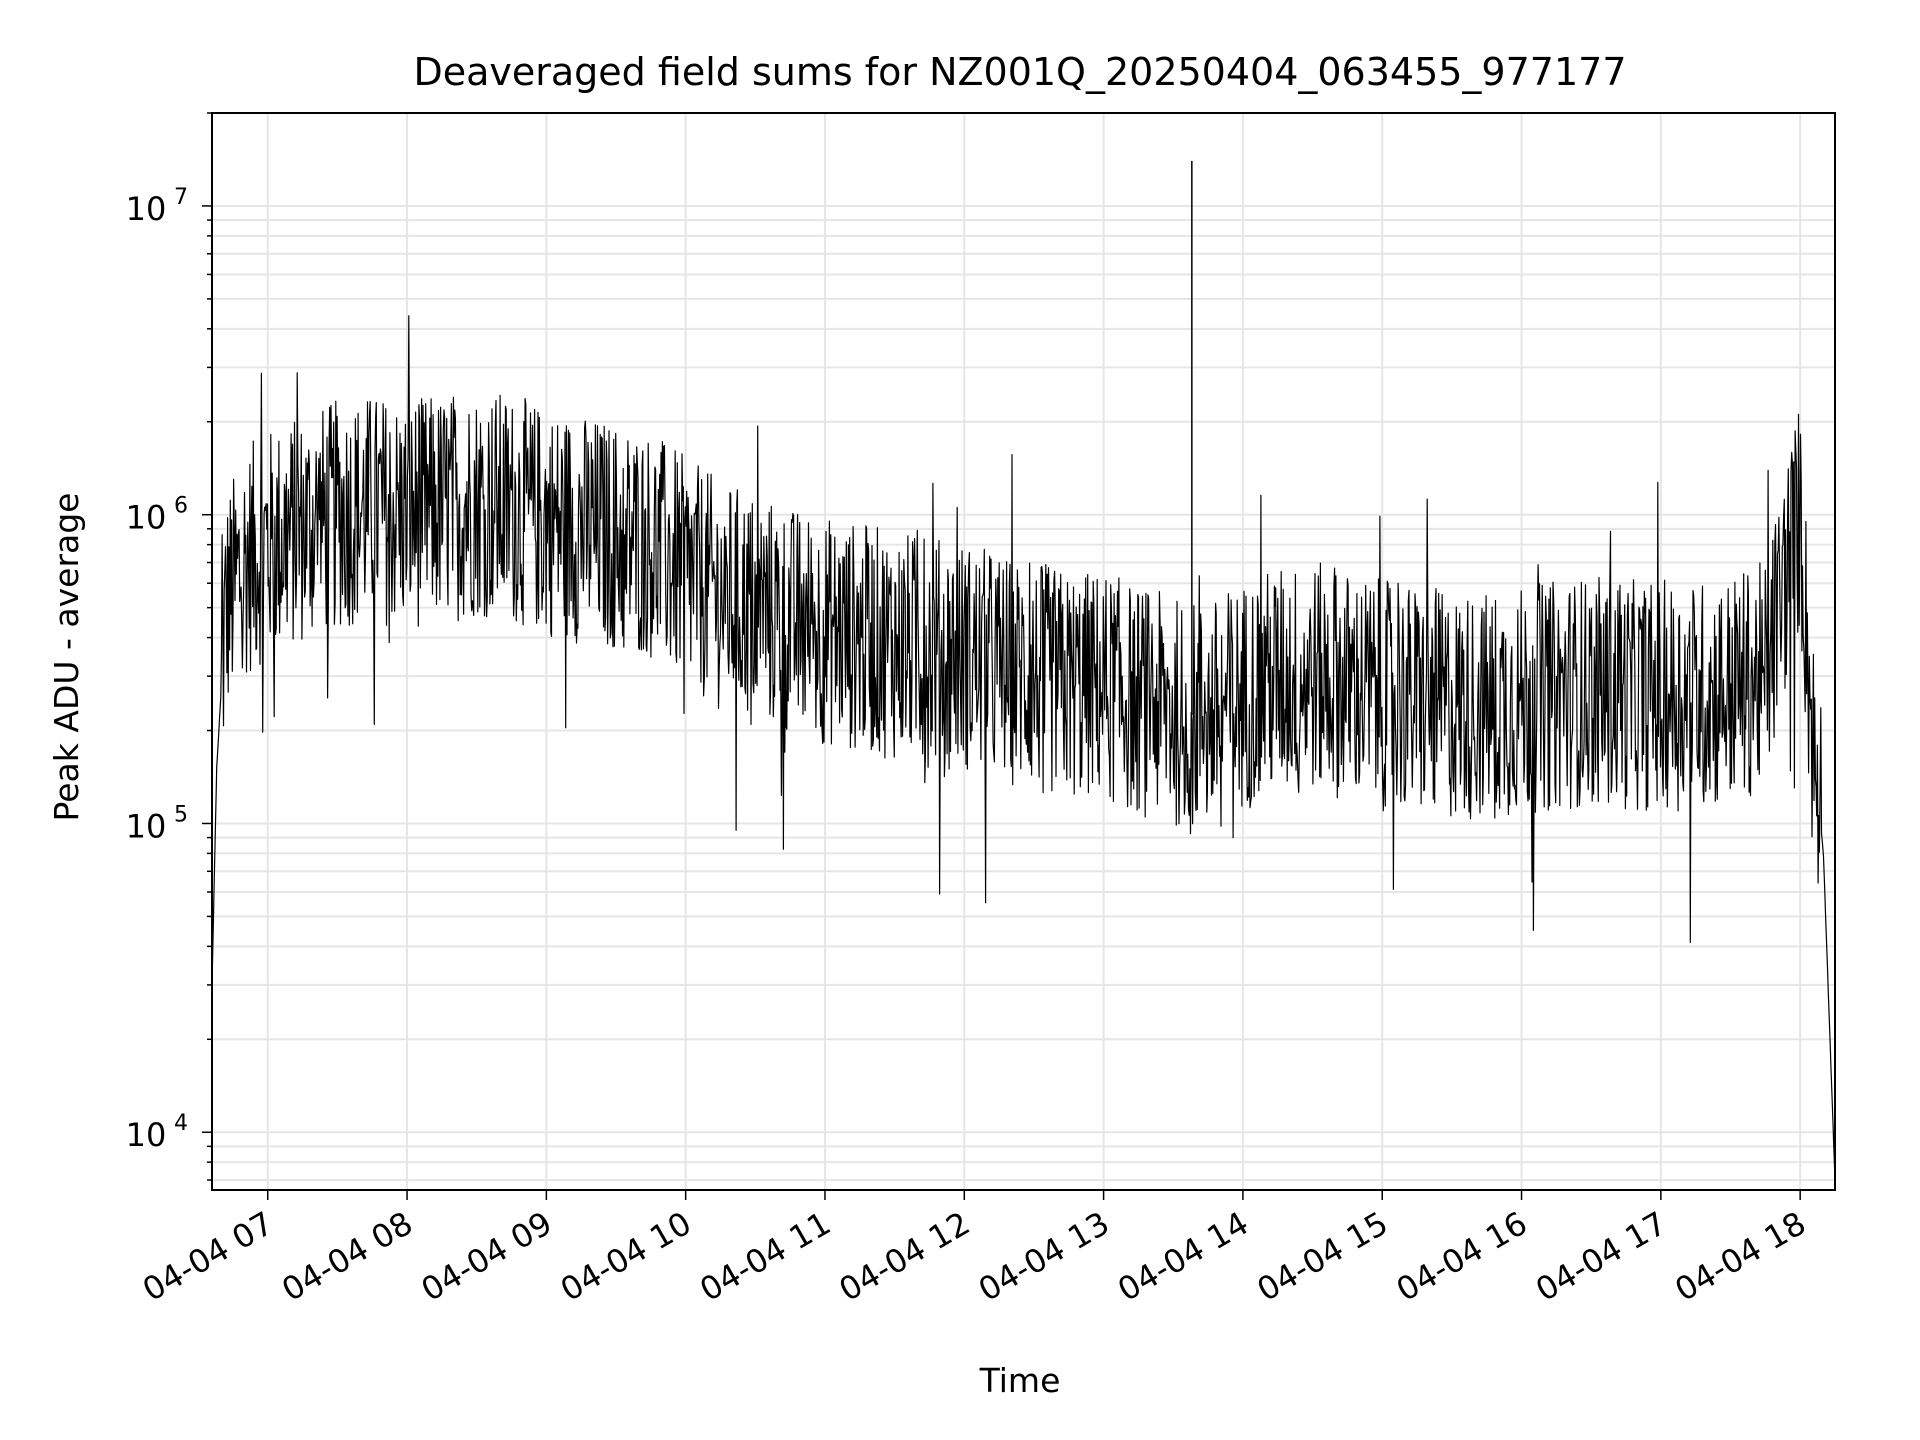  What do you see at coordinates (181, 506) in the screenshot?
I see `y-tick-exponent: 6` at bounding box center [181, 506].